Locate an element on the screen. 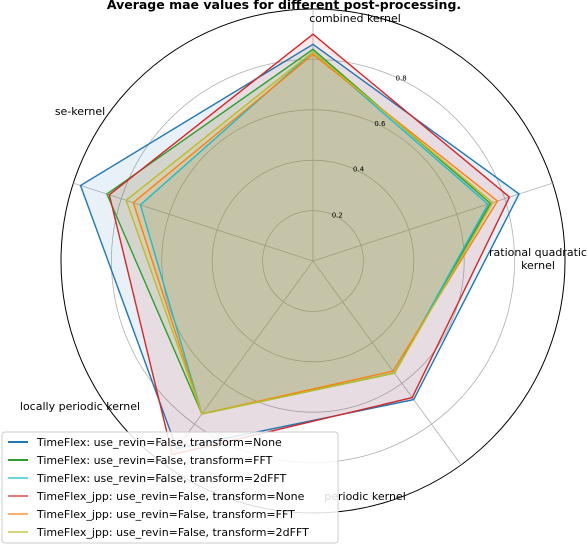 The width and height of the screenshot is (588, 546). radial-tick-label: 0.4 is located at coordinates (359, 170).